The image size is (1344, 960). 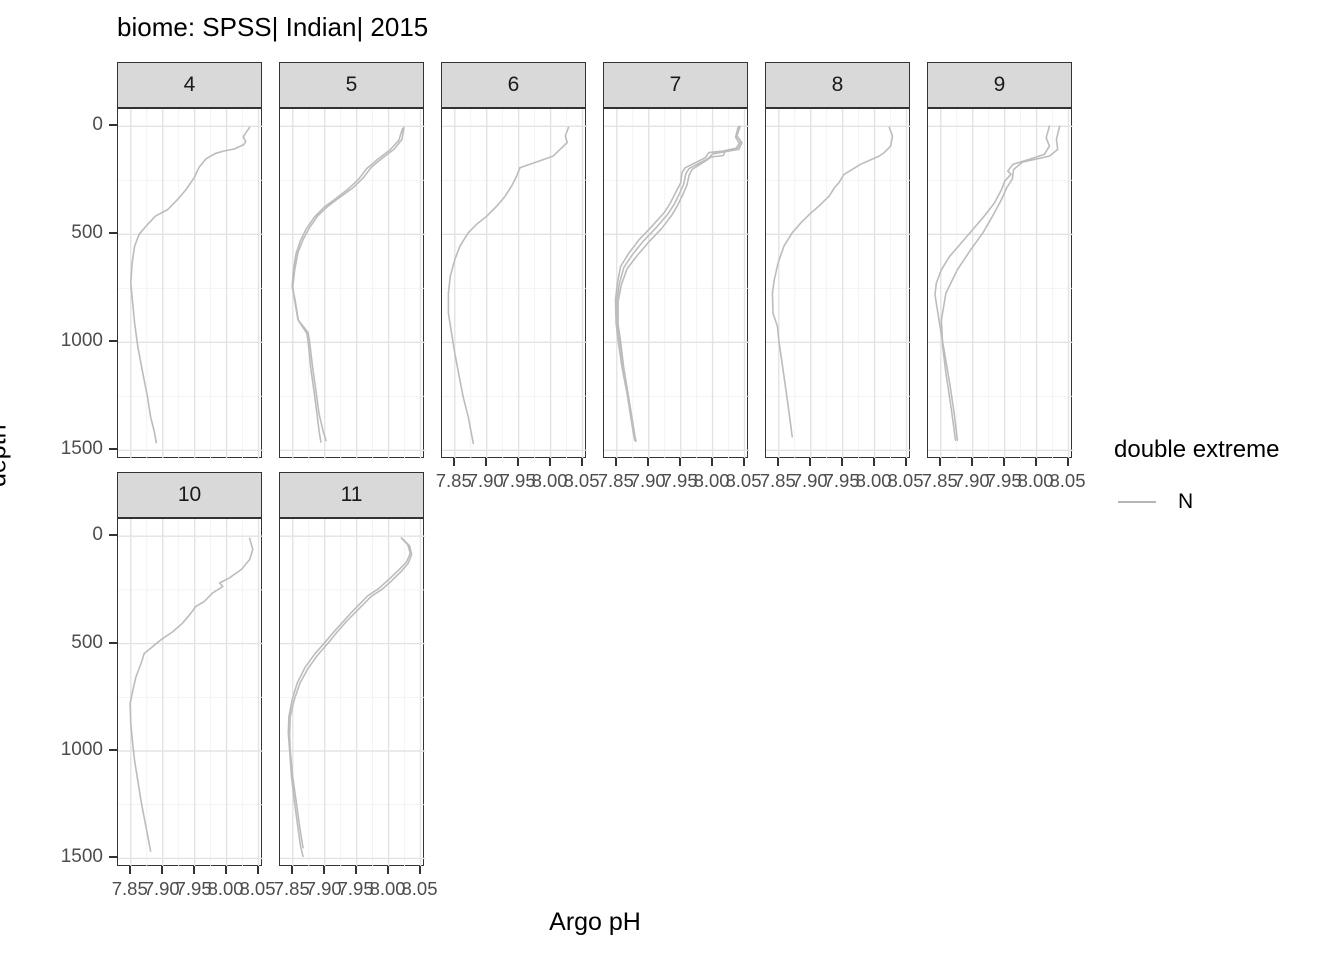 What do you see at coordinates (1186, 501) in the screenshot?
I see `legend-item-label: N` at bounding box center [1186, 501].